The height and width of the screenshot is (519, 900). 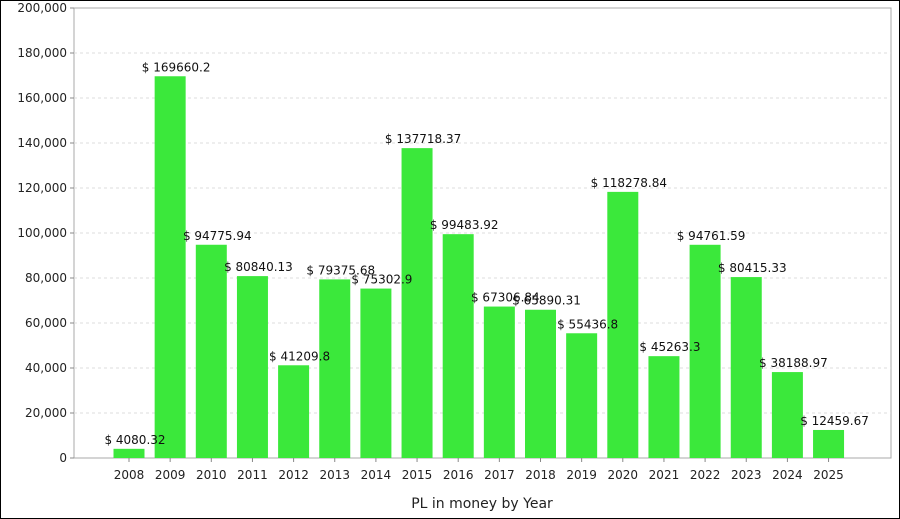 What do you see at coordinates (623, 475) in the screenshot?
I see `x-tick-label-2020: 2020` at bounding box center [623, 475].